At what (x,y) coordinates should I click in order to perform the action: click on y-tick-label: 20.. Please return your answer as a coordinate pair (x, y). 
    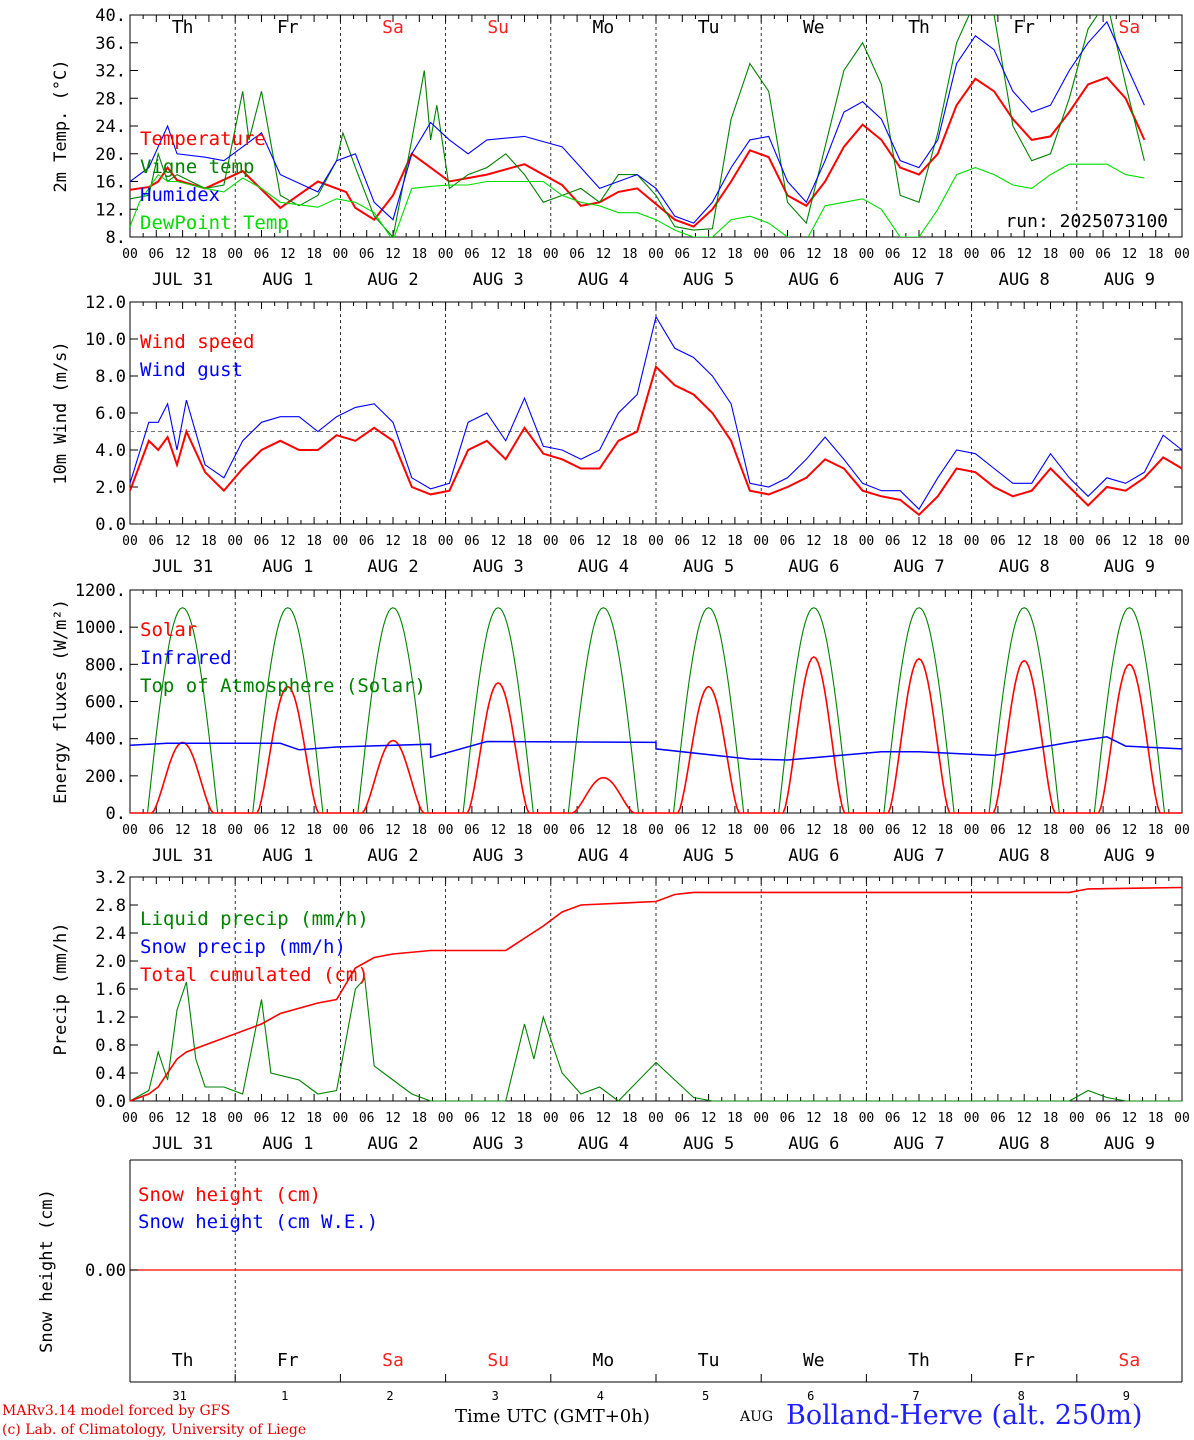
    Looking at the image, I should click on (110, 155).